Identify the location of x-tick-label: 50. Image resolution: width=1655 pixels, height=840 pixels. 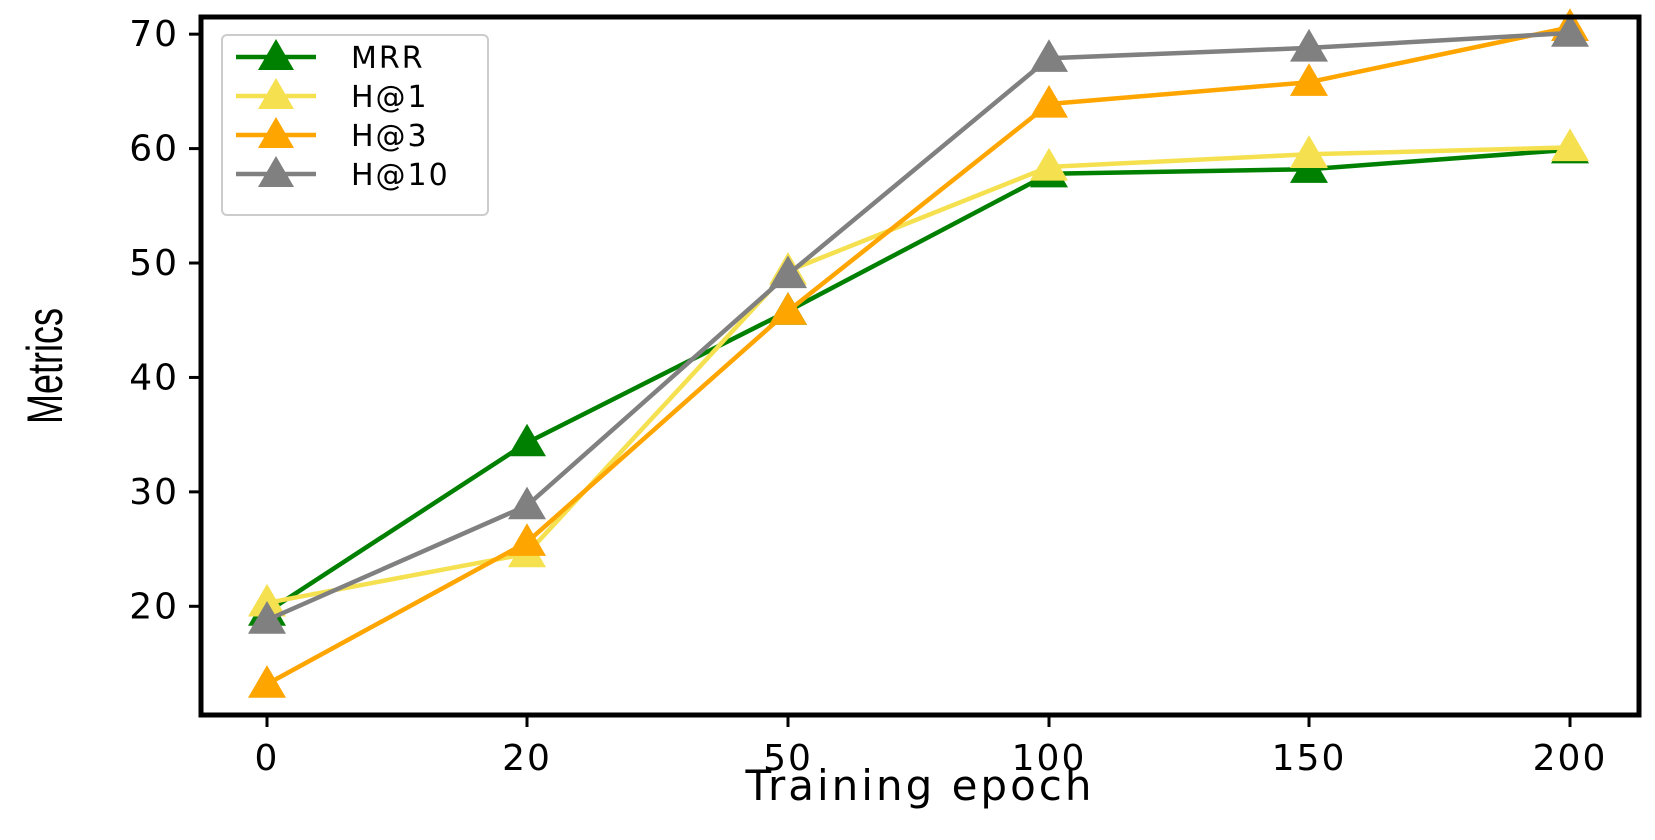
(788, 758).